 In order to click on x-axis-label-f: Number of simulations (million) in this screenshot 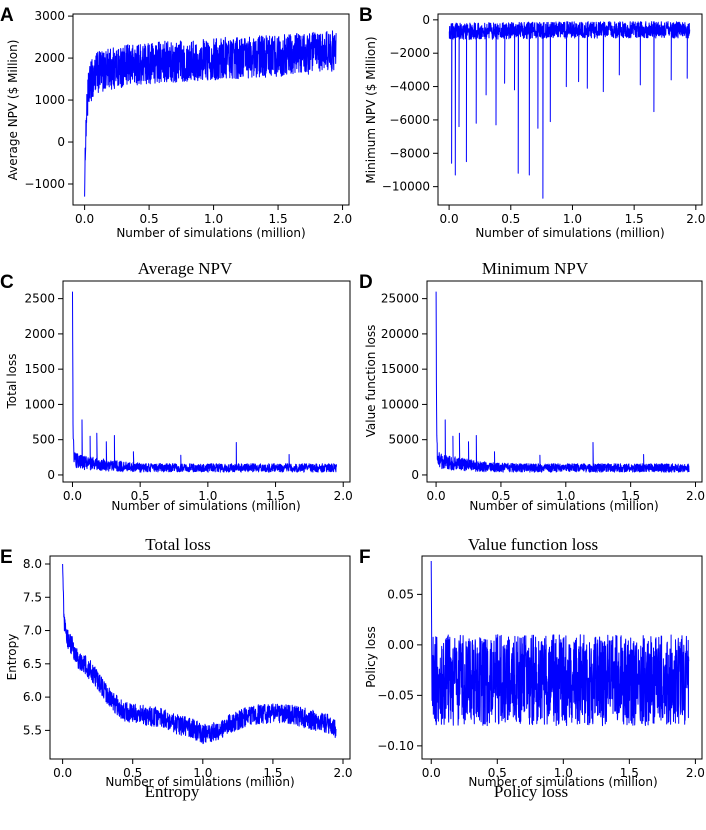, I will do `click(562, 782)`.